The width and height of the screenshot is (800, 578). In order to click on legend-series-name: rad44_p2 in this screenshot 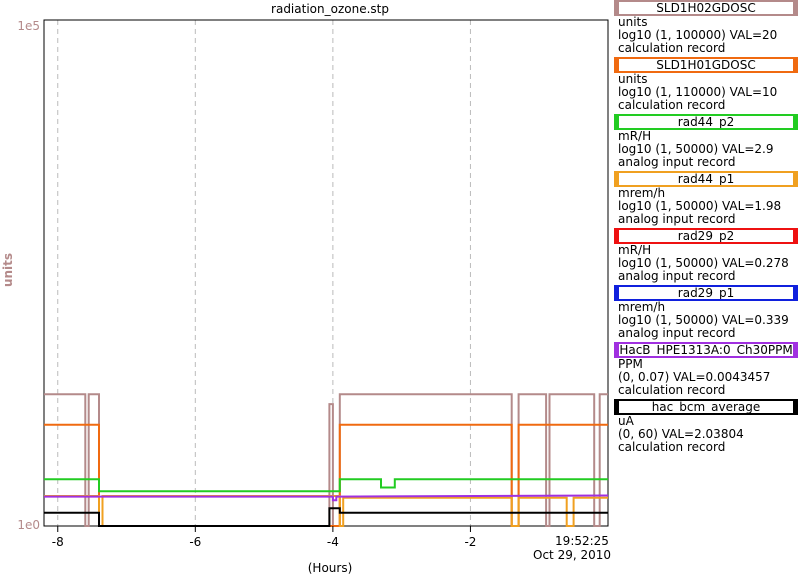, I will do `click(706, 122)`.